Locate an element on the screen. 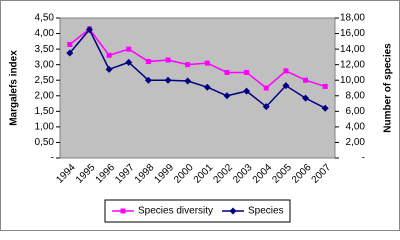 The width and height of the screenshot is (400, 240). y2-tick-label: 14,00 is located at coordinates (352, 49).